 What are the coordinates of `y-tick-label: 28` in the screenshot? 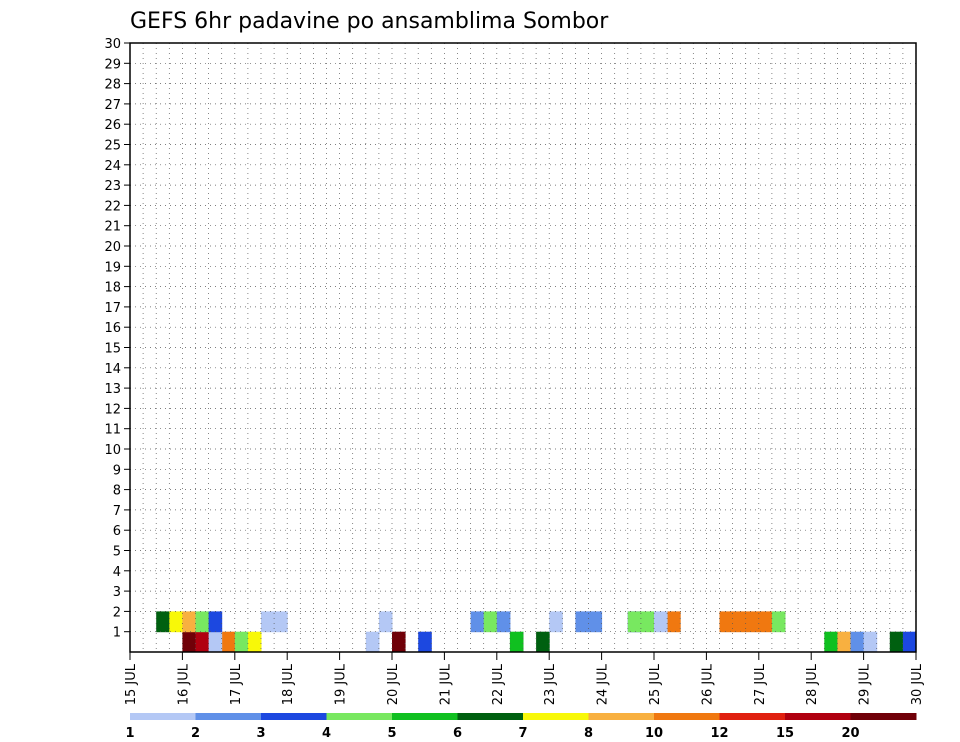 It's located at (112, 85).